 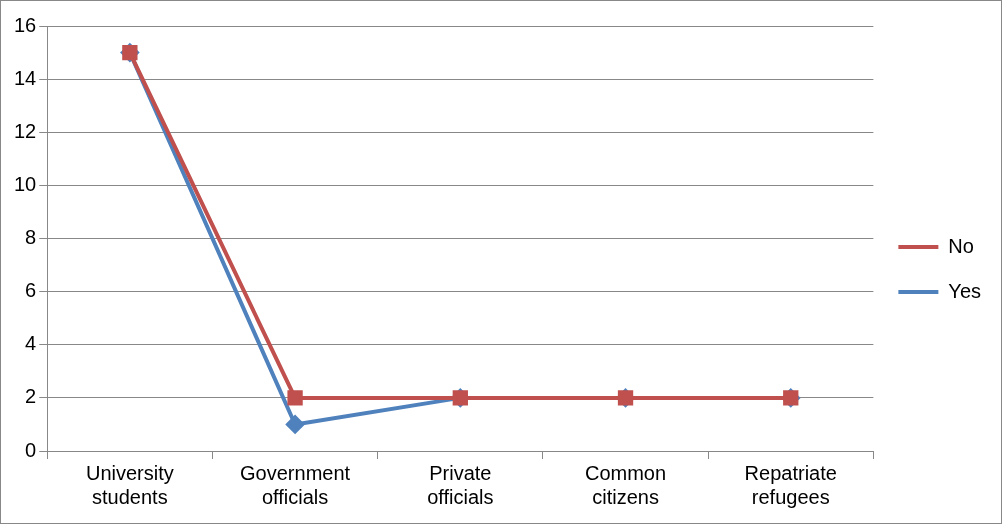 I want to click on y-tick-label: 6, so click(x=31, y=290).